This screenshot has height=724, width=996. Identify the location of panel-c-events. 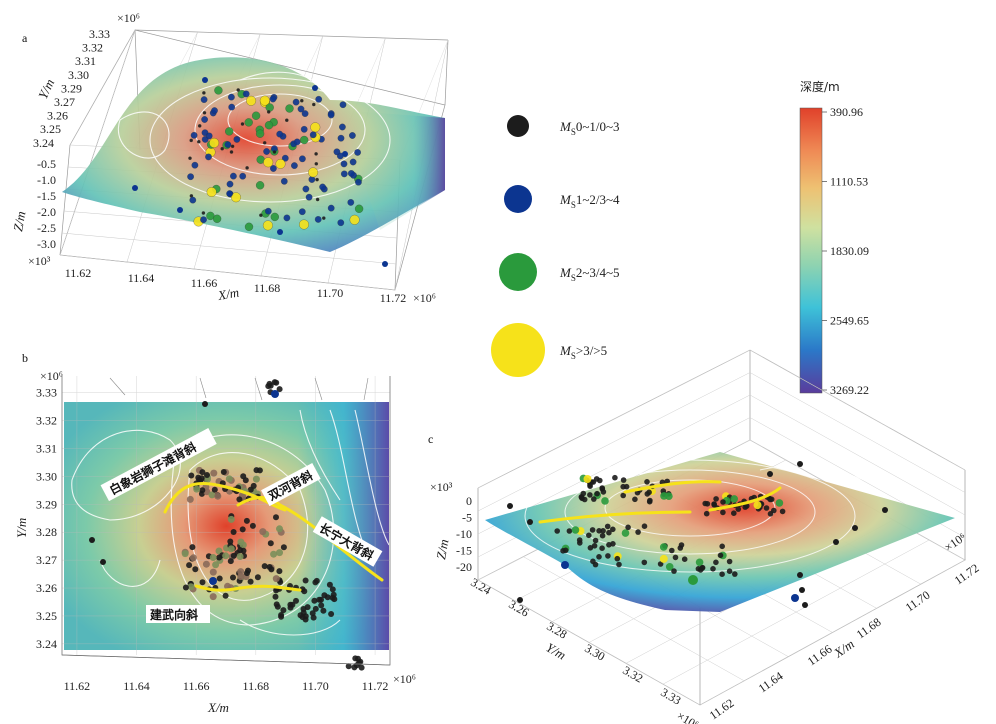
(697, 534).